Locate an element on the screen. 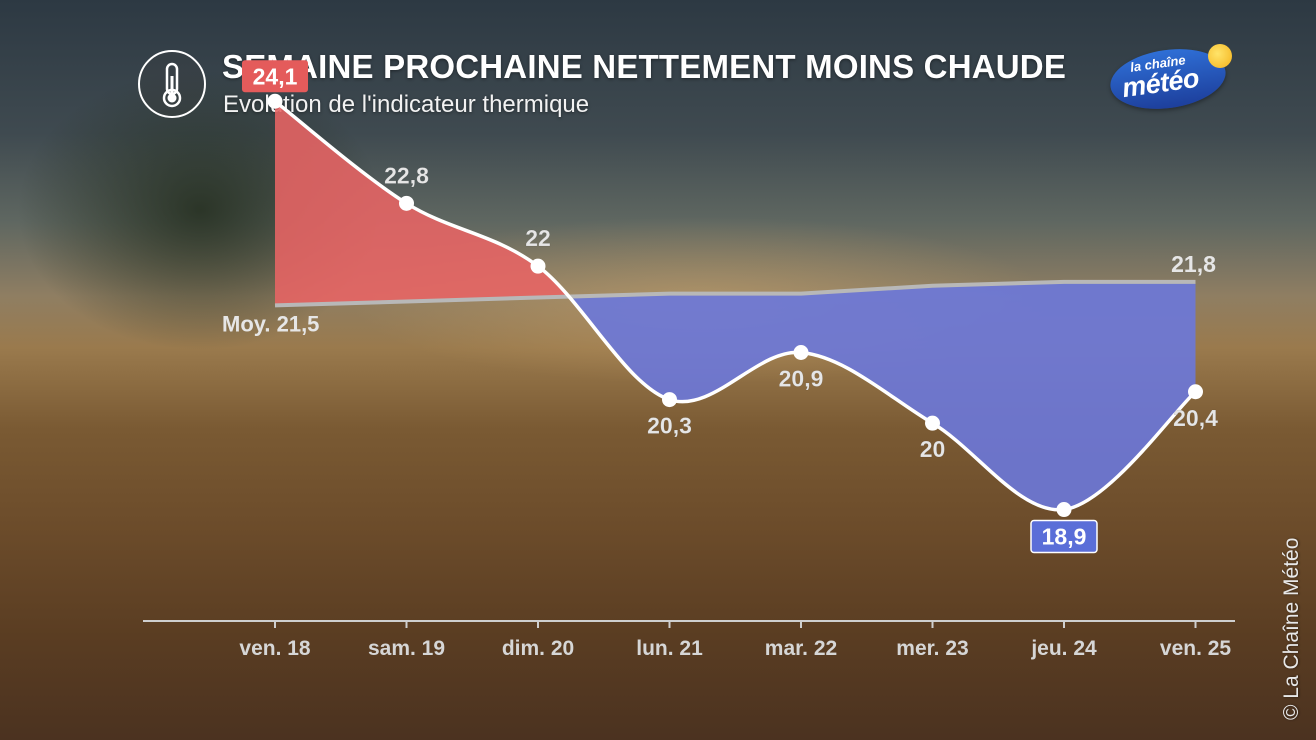 The width and height of the screenshot is (1316, 740). la-chaine-meteo-logo: la chaîne météo is located at coordinates (1169, 79).